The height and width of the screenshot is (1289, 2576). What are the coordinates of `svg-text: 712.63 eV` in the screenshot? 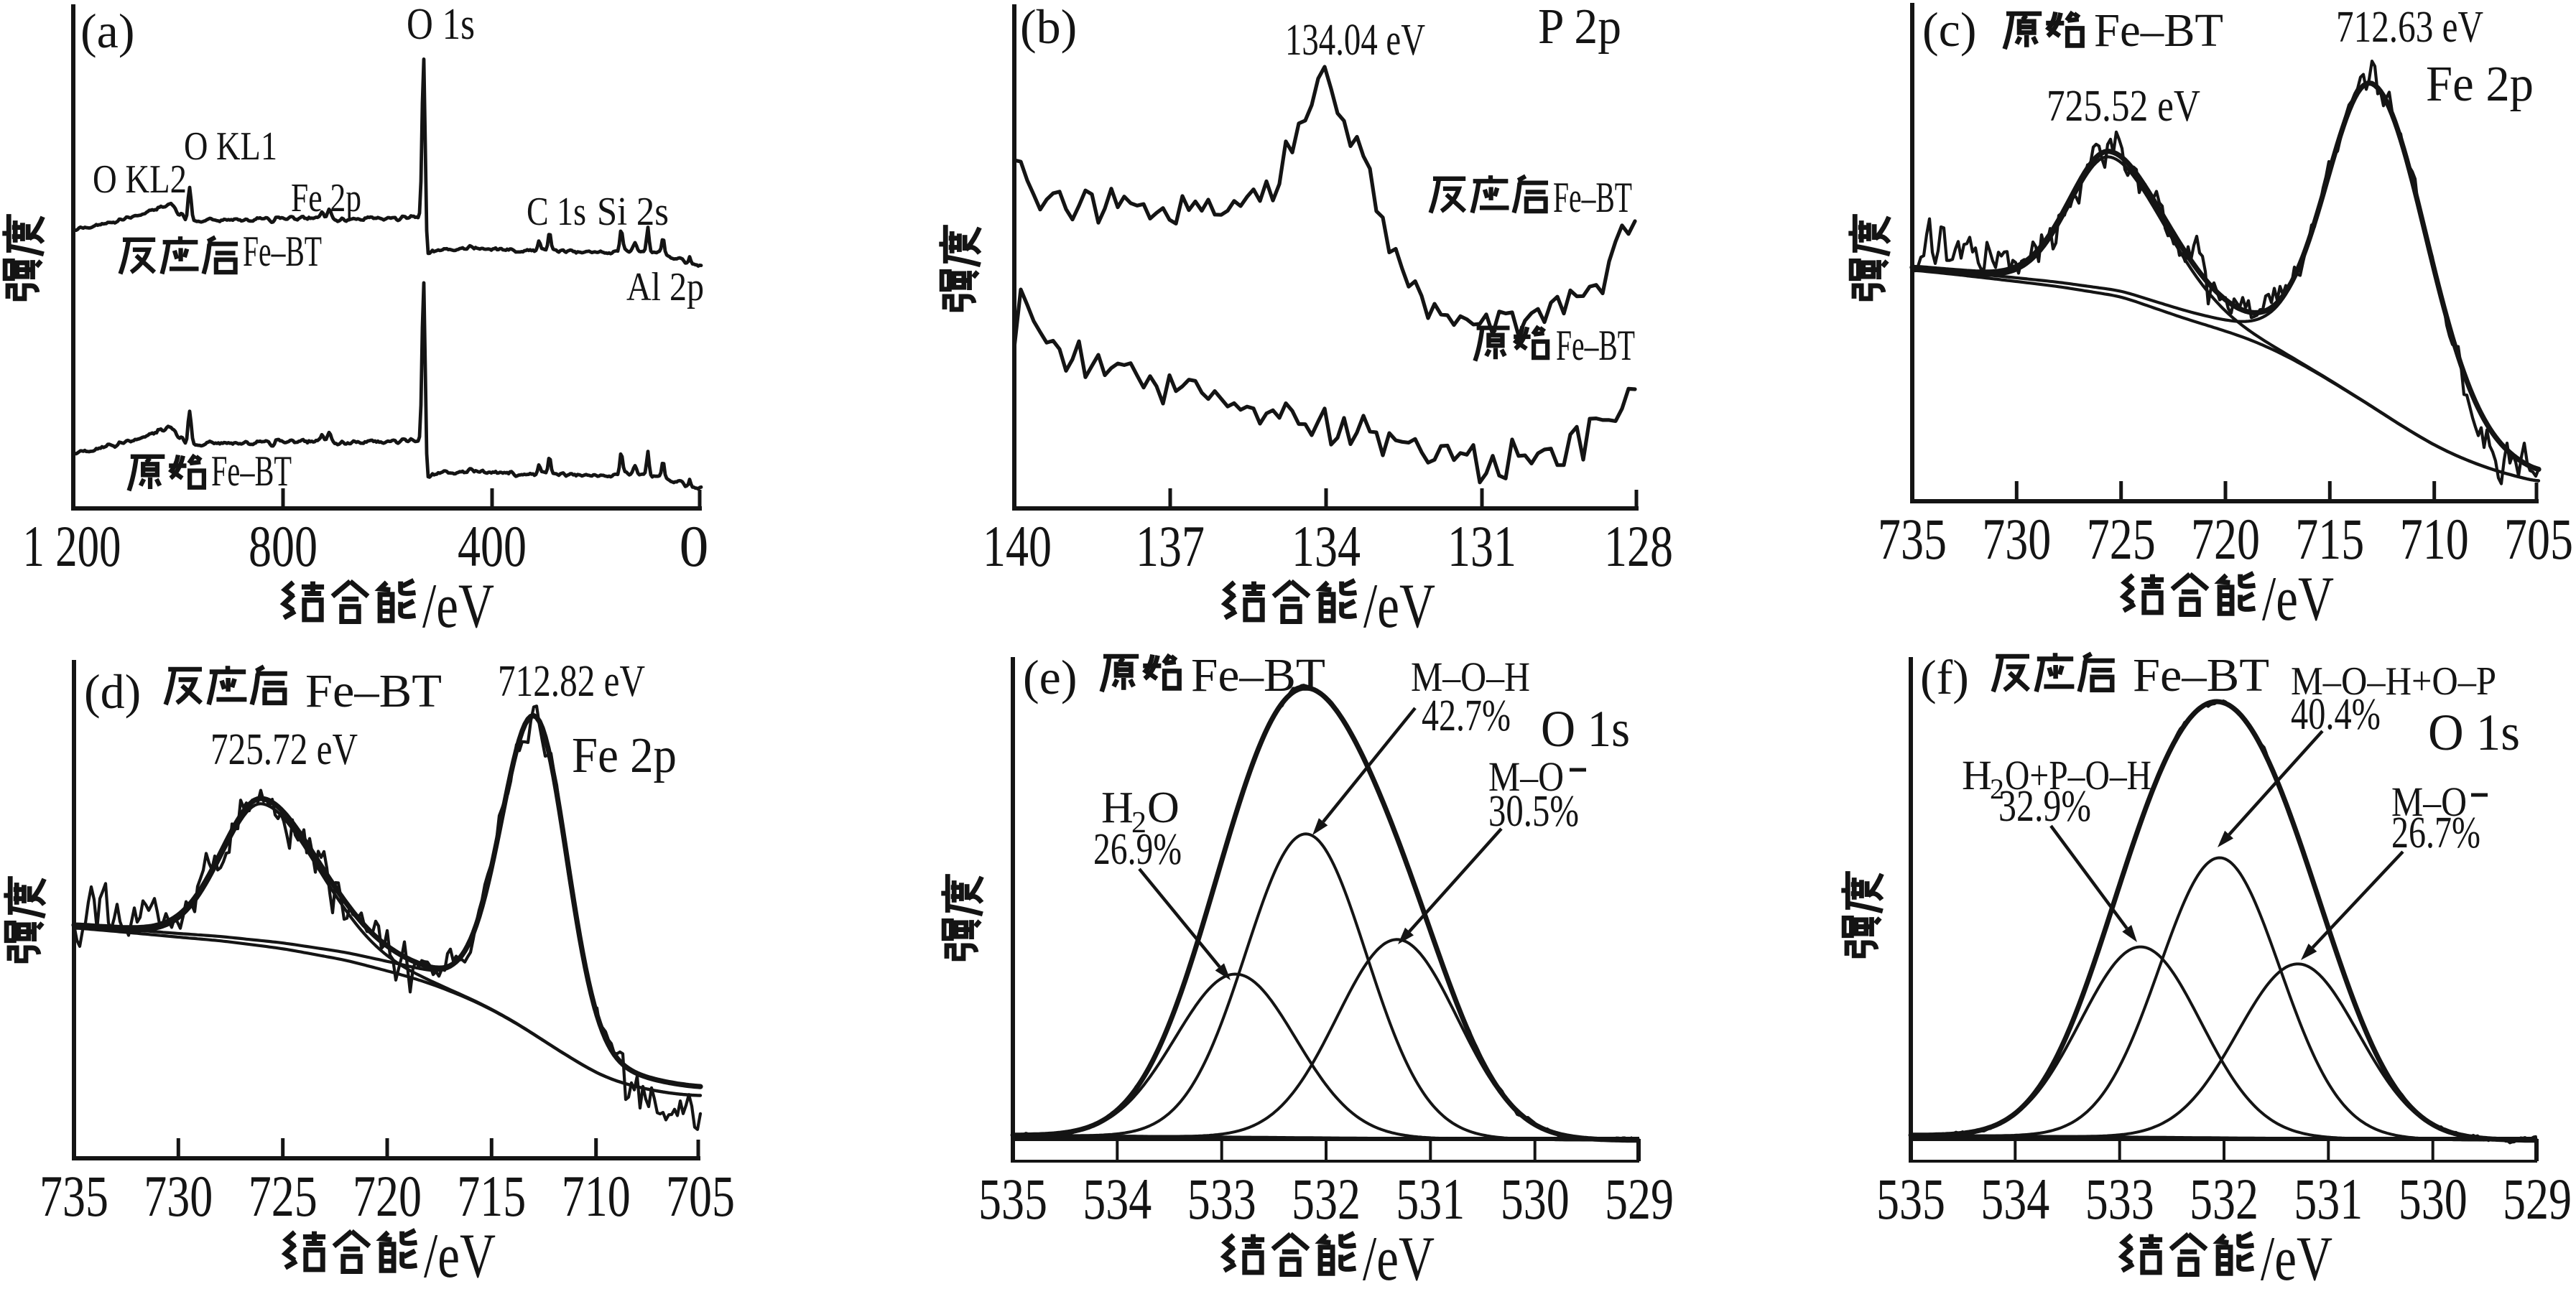 It's located at (2409, 27).